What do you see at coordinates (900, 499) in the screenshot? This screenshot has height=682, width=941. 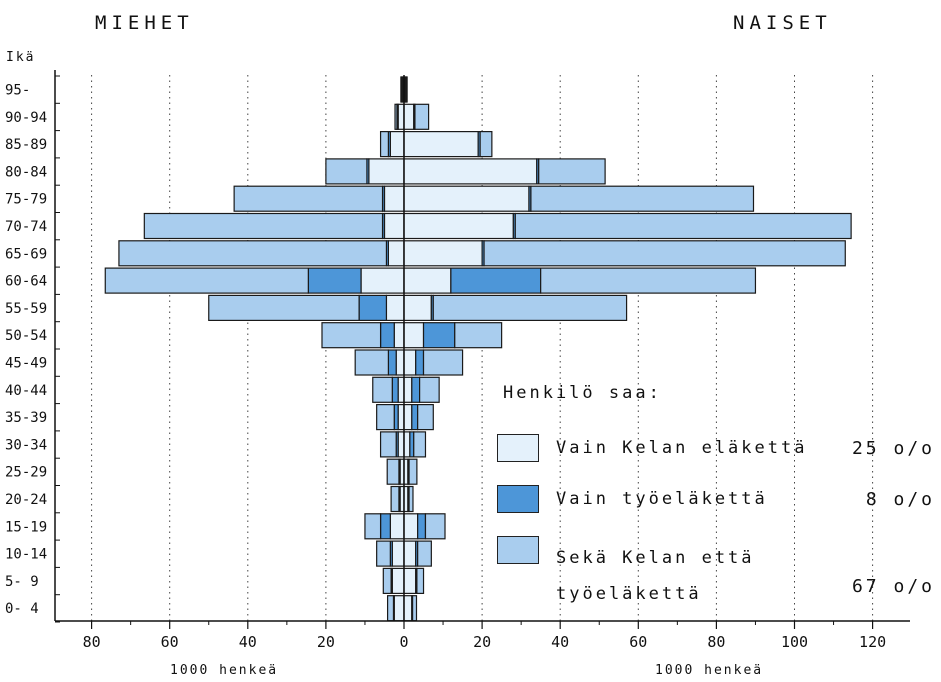 I see `legend-percent-tyo-only: 8 o/o` at bounding box center [900, 499].